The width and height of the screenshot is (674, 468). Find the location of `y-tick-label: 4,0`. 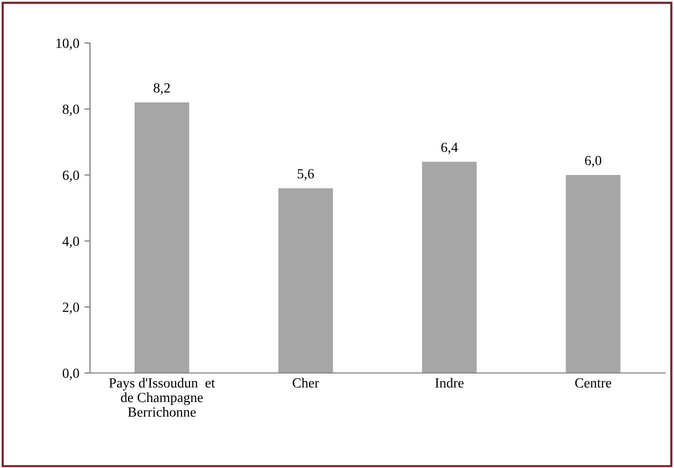

y-tick-label: 4,0 is located at coordinates (71, 242).